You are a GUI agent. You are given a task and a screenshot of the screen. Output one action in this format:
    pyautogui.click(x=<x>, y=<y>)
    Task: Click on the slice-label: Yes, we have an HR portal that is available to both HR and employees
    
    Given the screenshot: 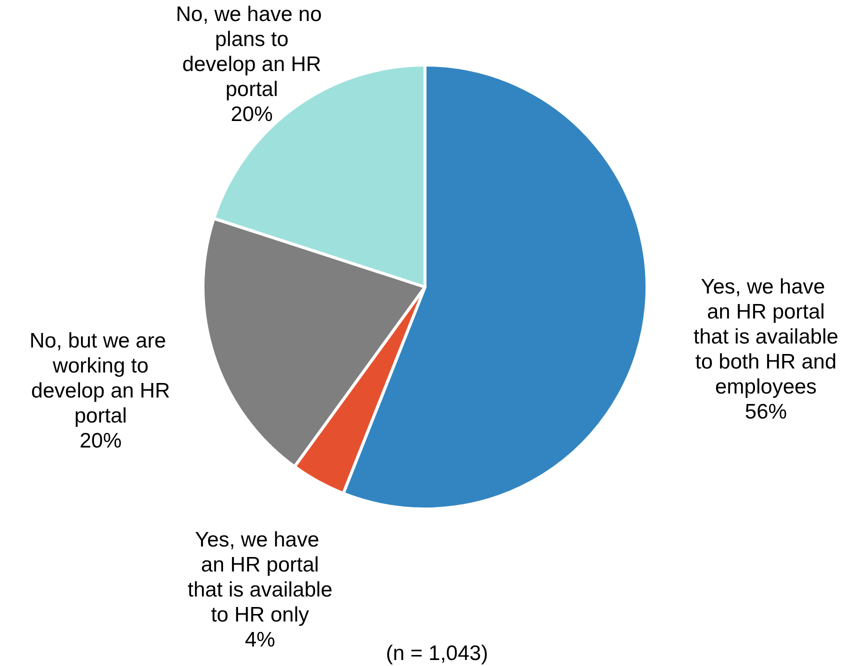 What is the action you would take?
    pyautogui.click(x=763, y=336)
    